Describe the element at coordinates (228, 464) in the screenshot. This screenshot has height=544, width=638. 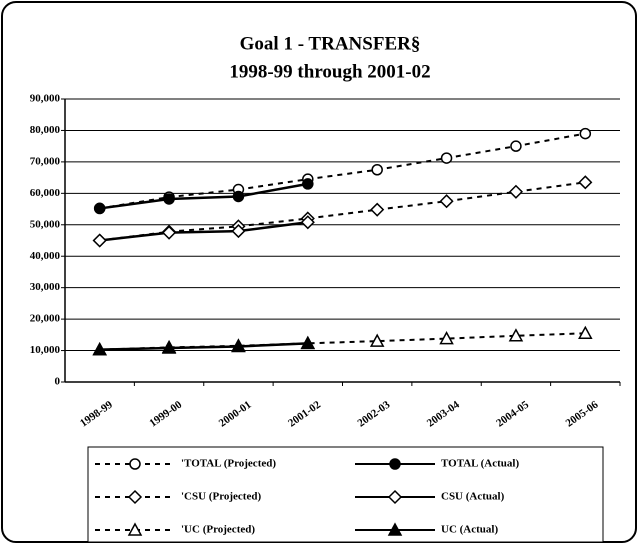
I see `legend-label: 'TOTAL (Projected)` at that location.